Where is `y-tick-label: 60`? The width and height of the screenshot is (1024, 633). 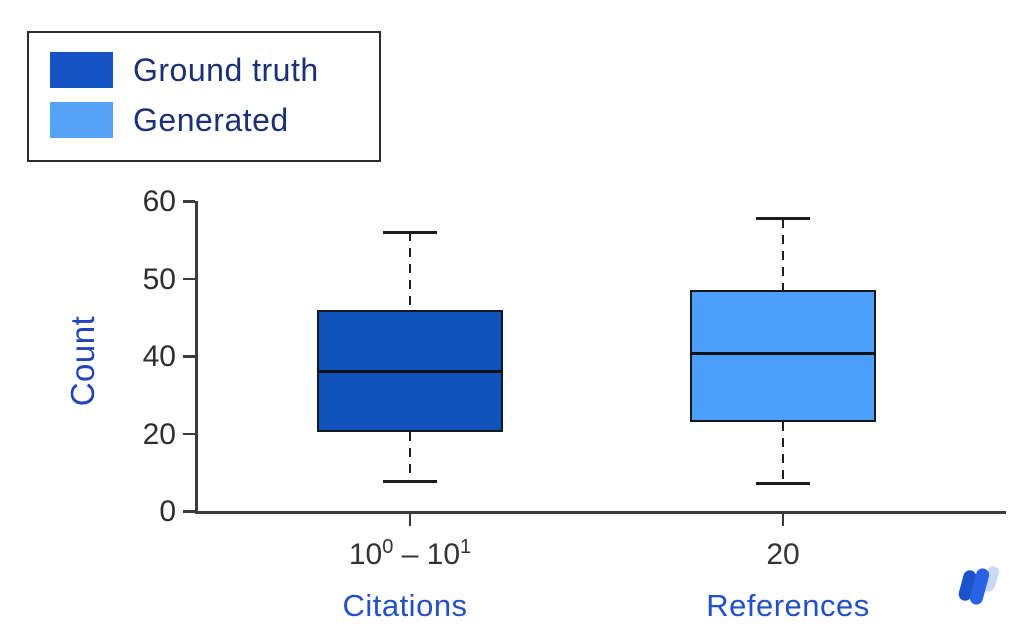 y-tick-label: 60 is located at coordinates (159, 201).